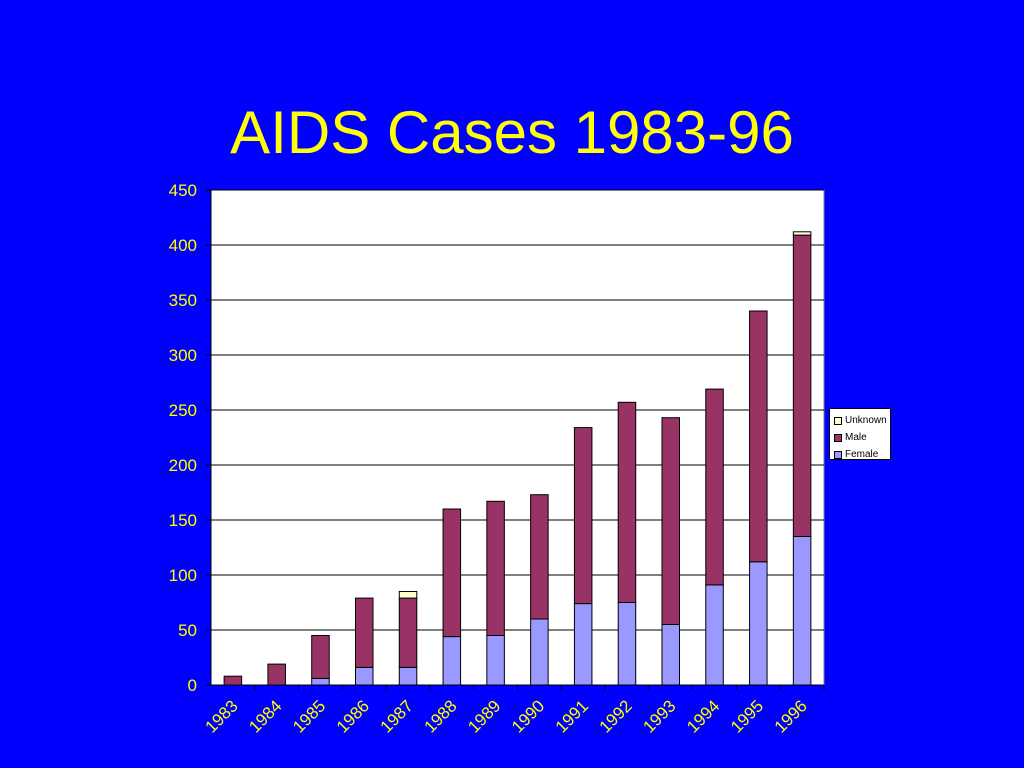 This screenshot has height=768, width=1024. What do you see at coordinates (408, 632) in the screenshot?
I see `bar-male-1987` at bounding box center [408, 632].